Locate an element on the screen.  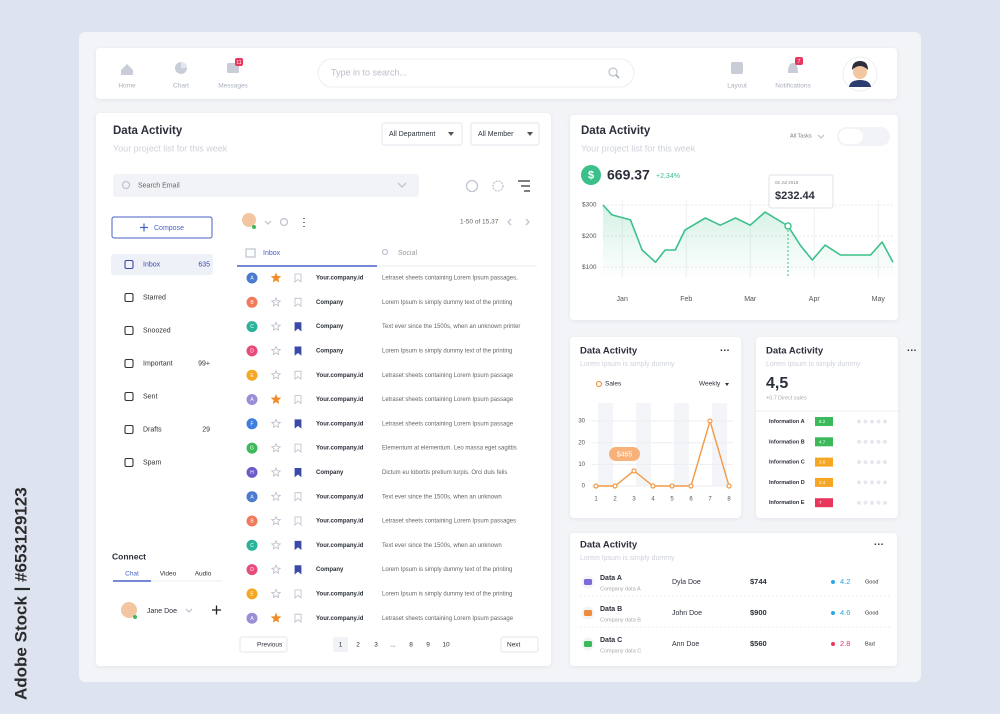
compose-label: Compose is located at coordinates (169, 228).